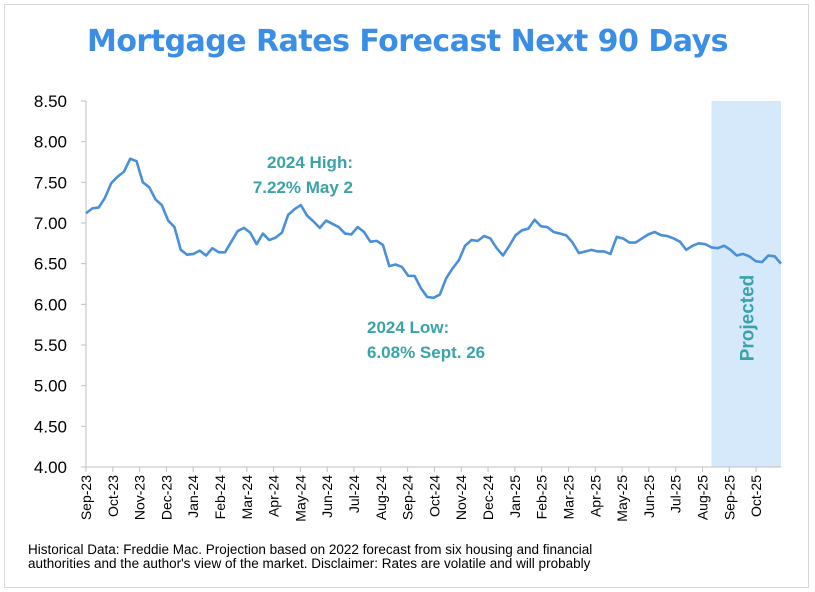 This screenshot has height=592, width=815. Describe the element at coordinates (622, 498) in the screenshot. I see `x-tick-label: May-25` at that location.